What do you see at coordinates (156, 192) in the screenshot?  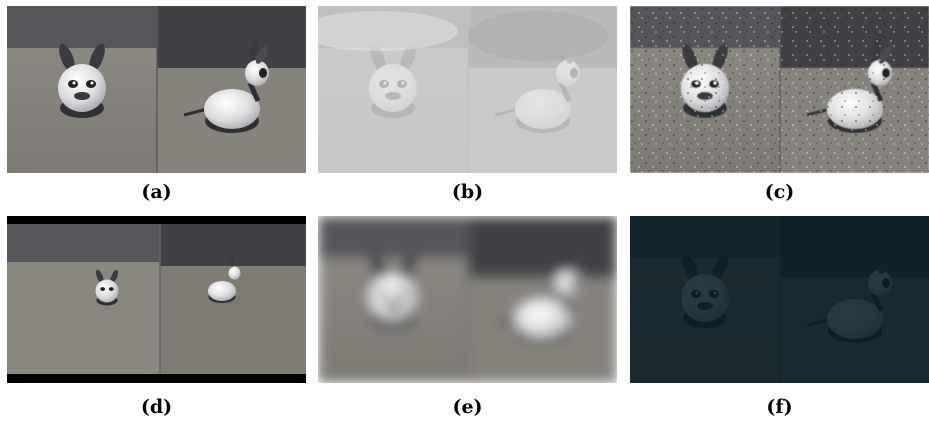 I see `panel-a-label: (a)` at bounding box center [156, 192].